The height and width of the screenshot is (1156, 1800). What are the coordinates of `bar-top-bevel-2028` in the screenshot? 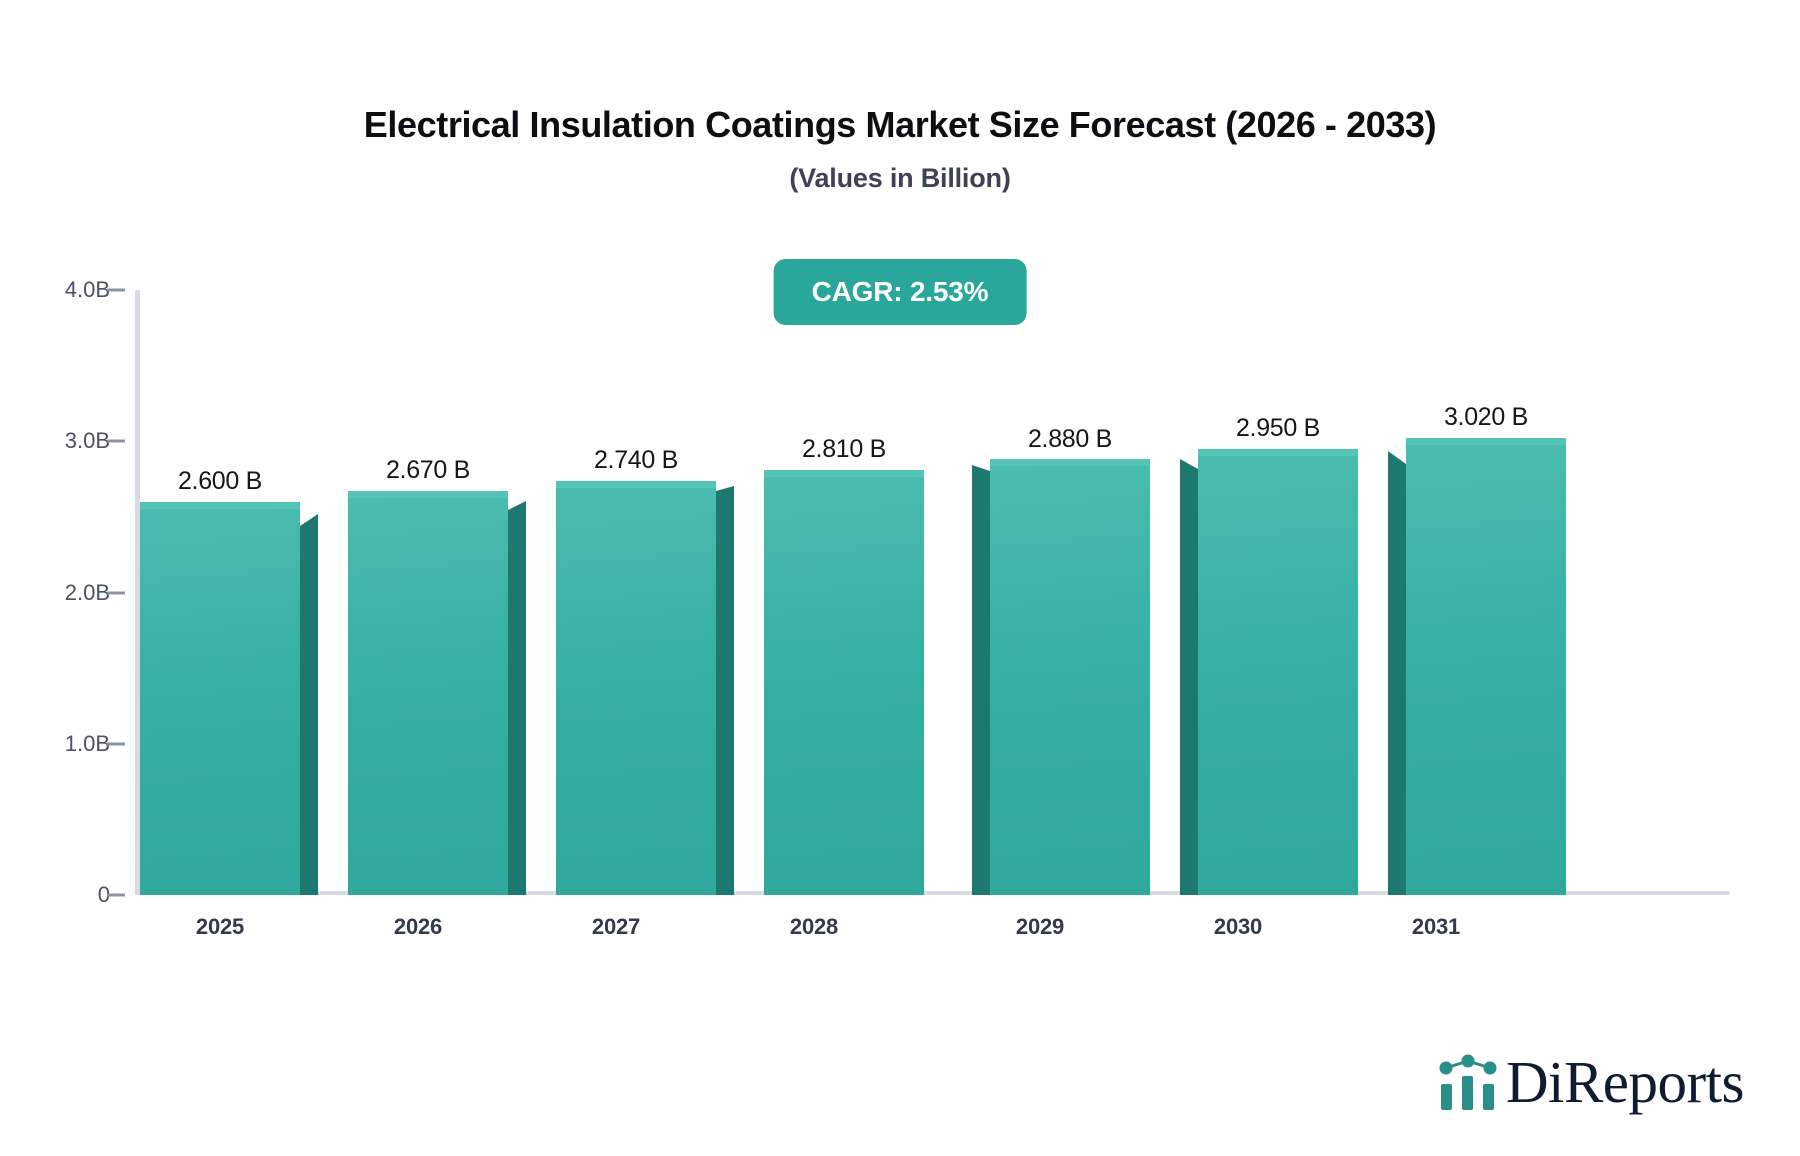 It's located at (844, 473).